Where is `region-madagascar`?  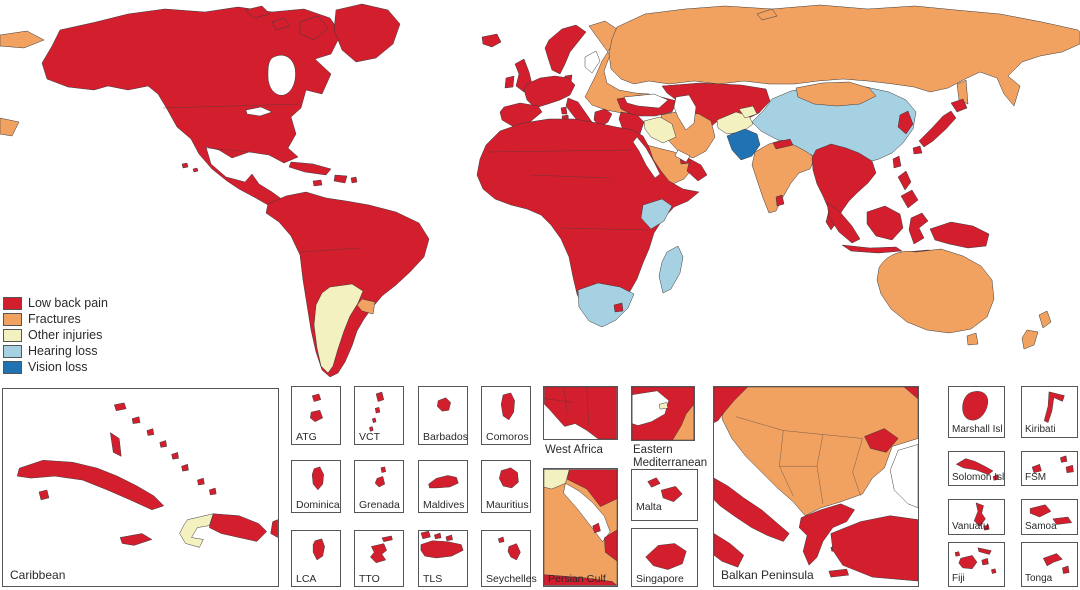
region-madagascar is located at coordinates (671, 269).